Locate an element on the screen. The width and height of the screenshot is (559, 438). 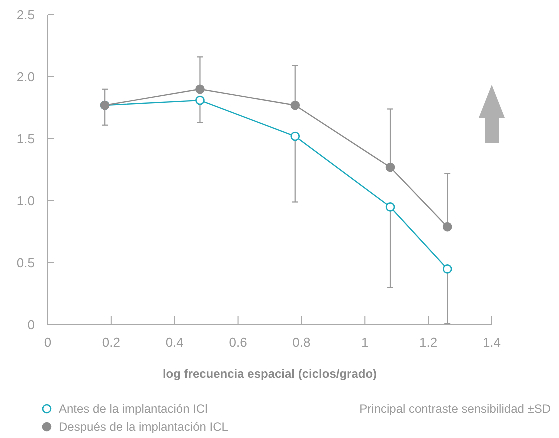
x-tick-label: 0.4 is located at coordinates (175, 342).